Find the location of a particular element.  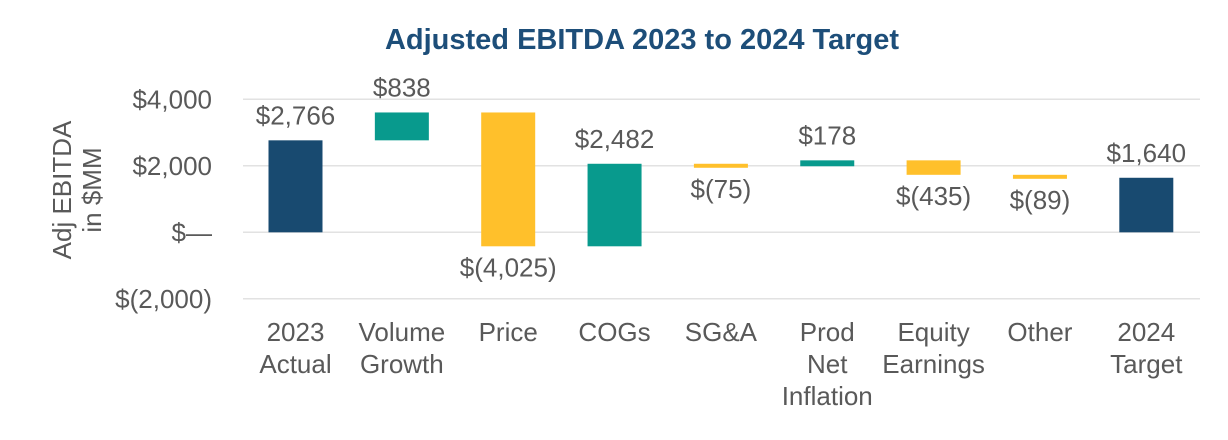

chart-title: Adjusted EBITDA 2023 to 2024 Target is located at coordinates (642, 40).